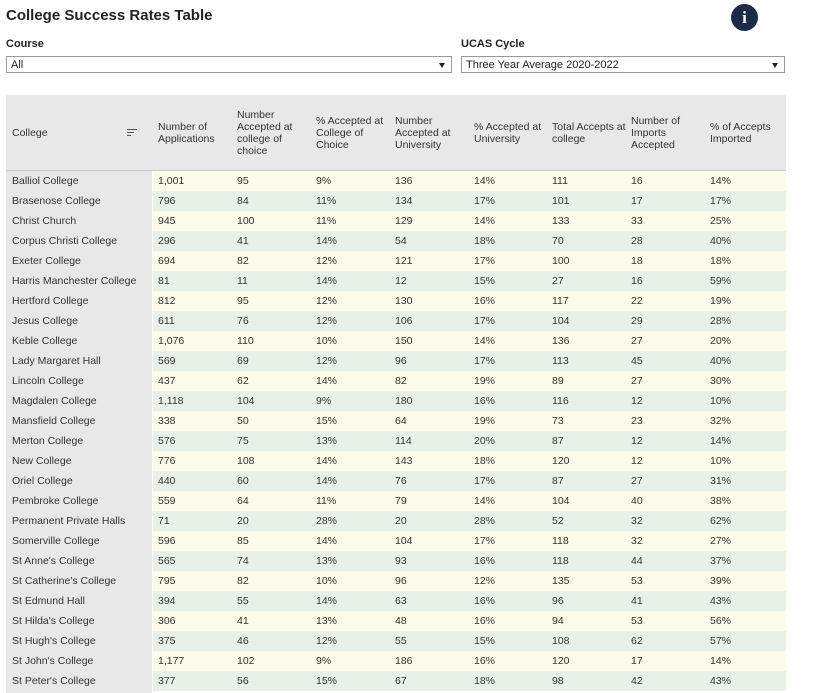  I want to click on table-cell: 18%, so click(485, 681).